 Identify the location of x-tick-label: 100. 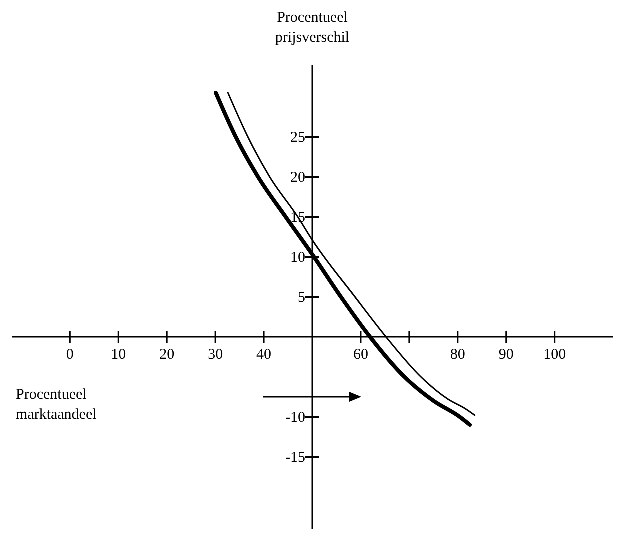
(555, 355).